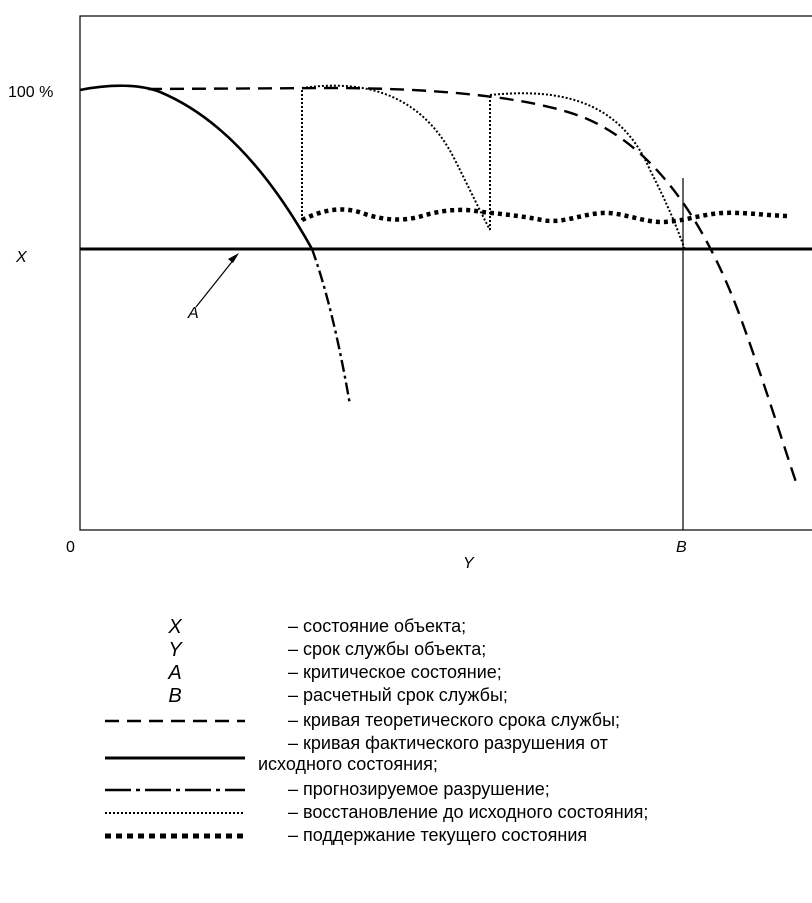 The image size is (812, 903). Describe the element at coordinates (175, 758) in the screenshot. I see `legend-symbol-solid` at that location.